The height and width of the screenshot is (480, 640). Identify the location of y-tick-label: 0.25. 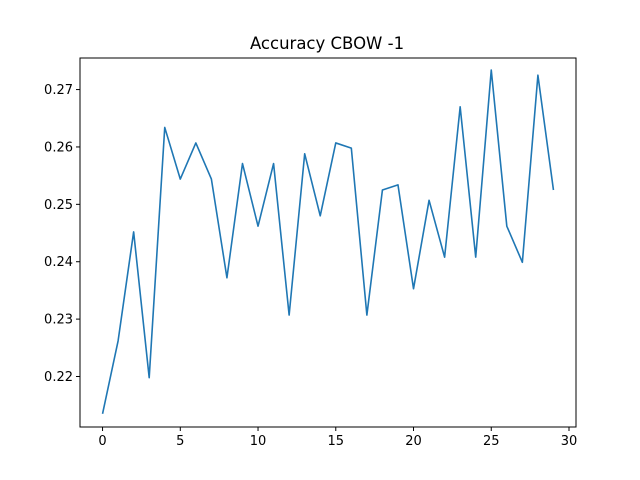
(58, 205).